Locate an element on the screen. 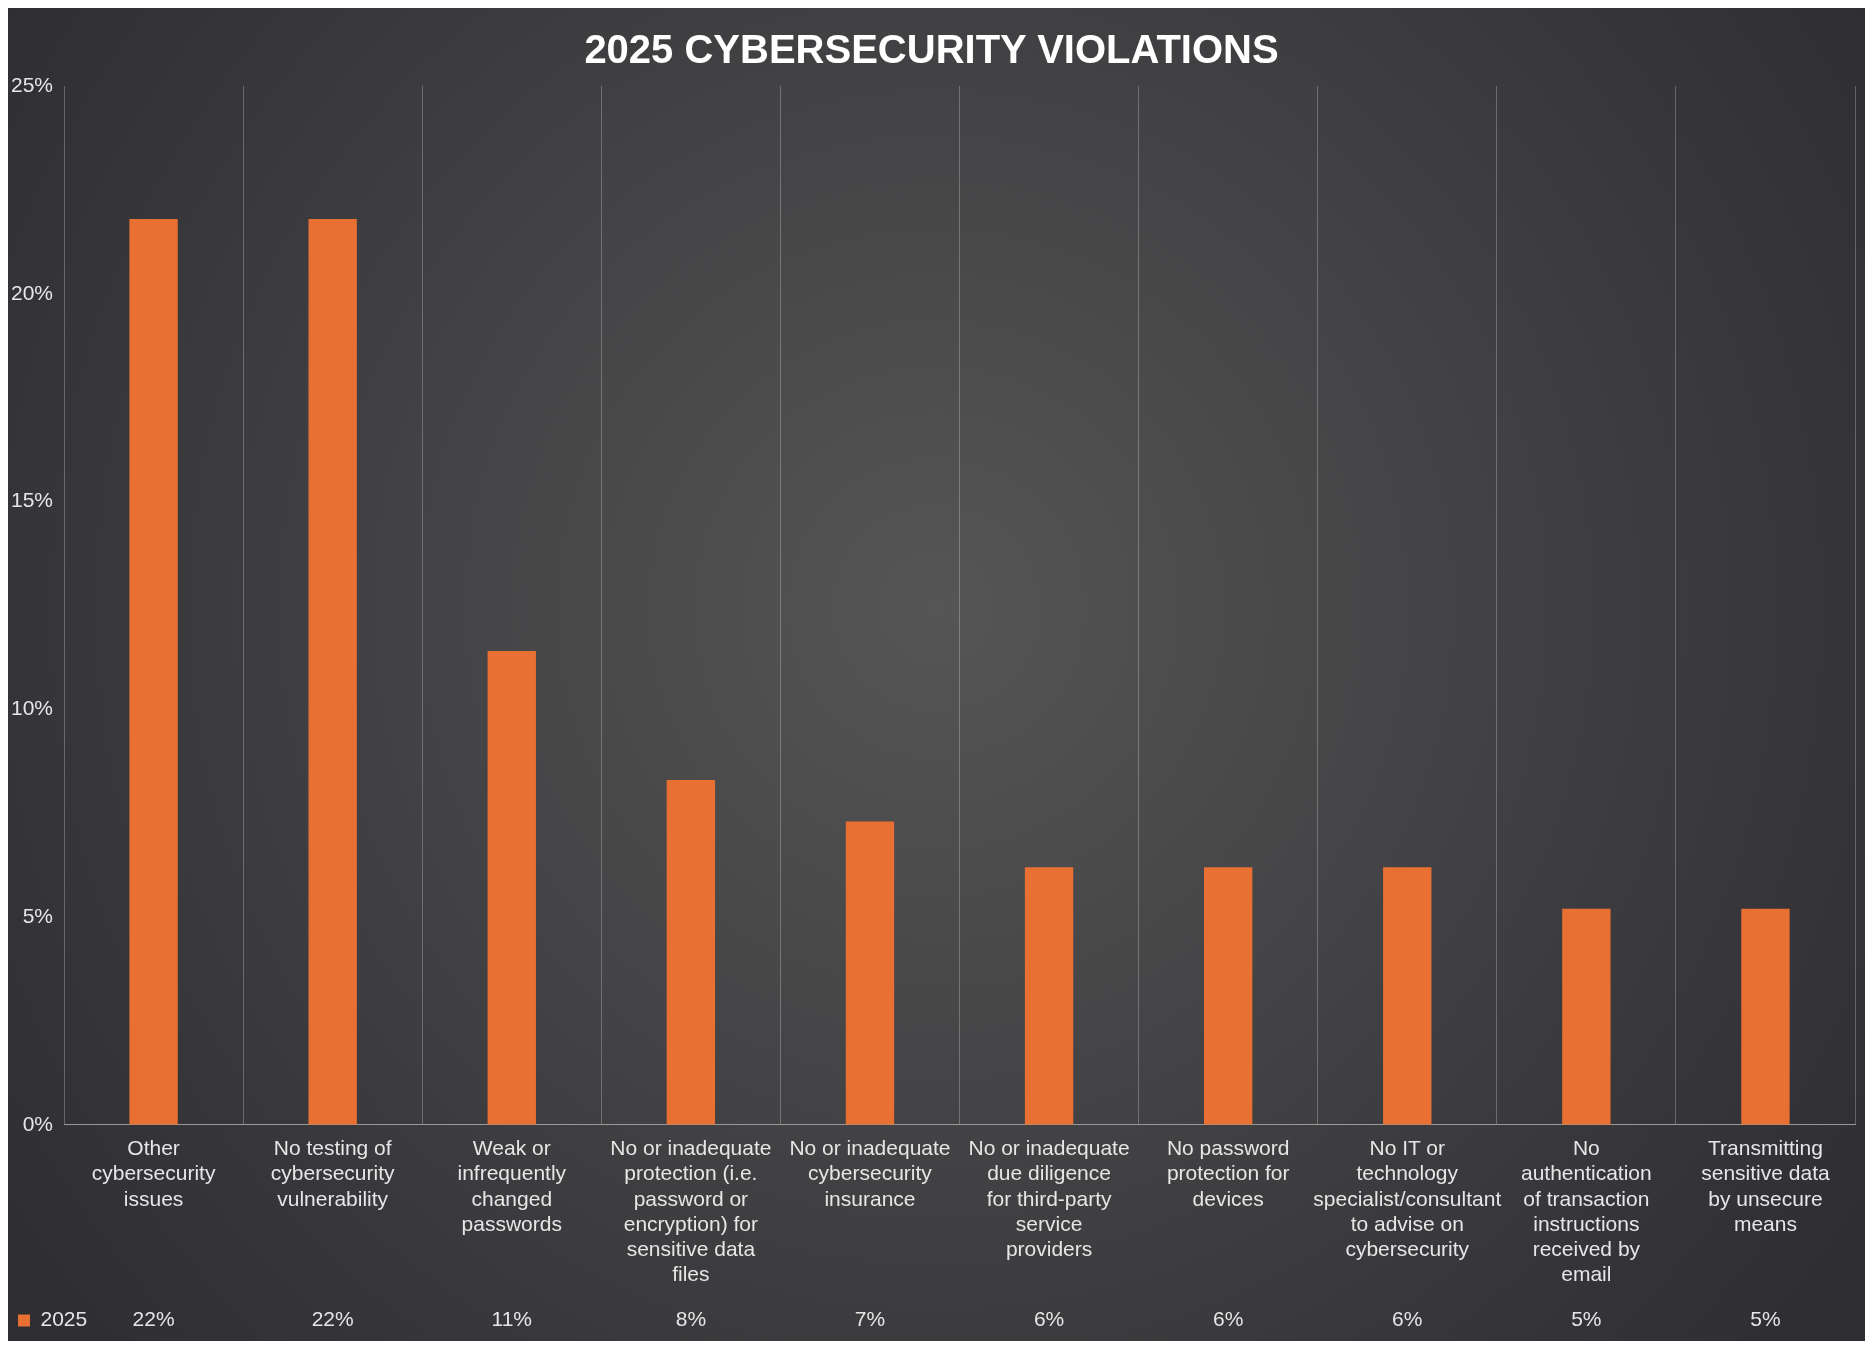 Image resolution: width=1873 pixels, height=1349 pixels. y-tick-label: 0% is located at coordinates (38, 1123).